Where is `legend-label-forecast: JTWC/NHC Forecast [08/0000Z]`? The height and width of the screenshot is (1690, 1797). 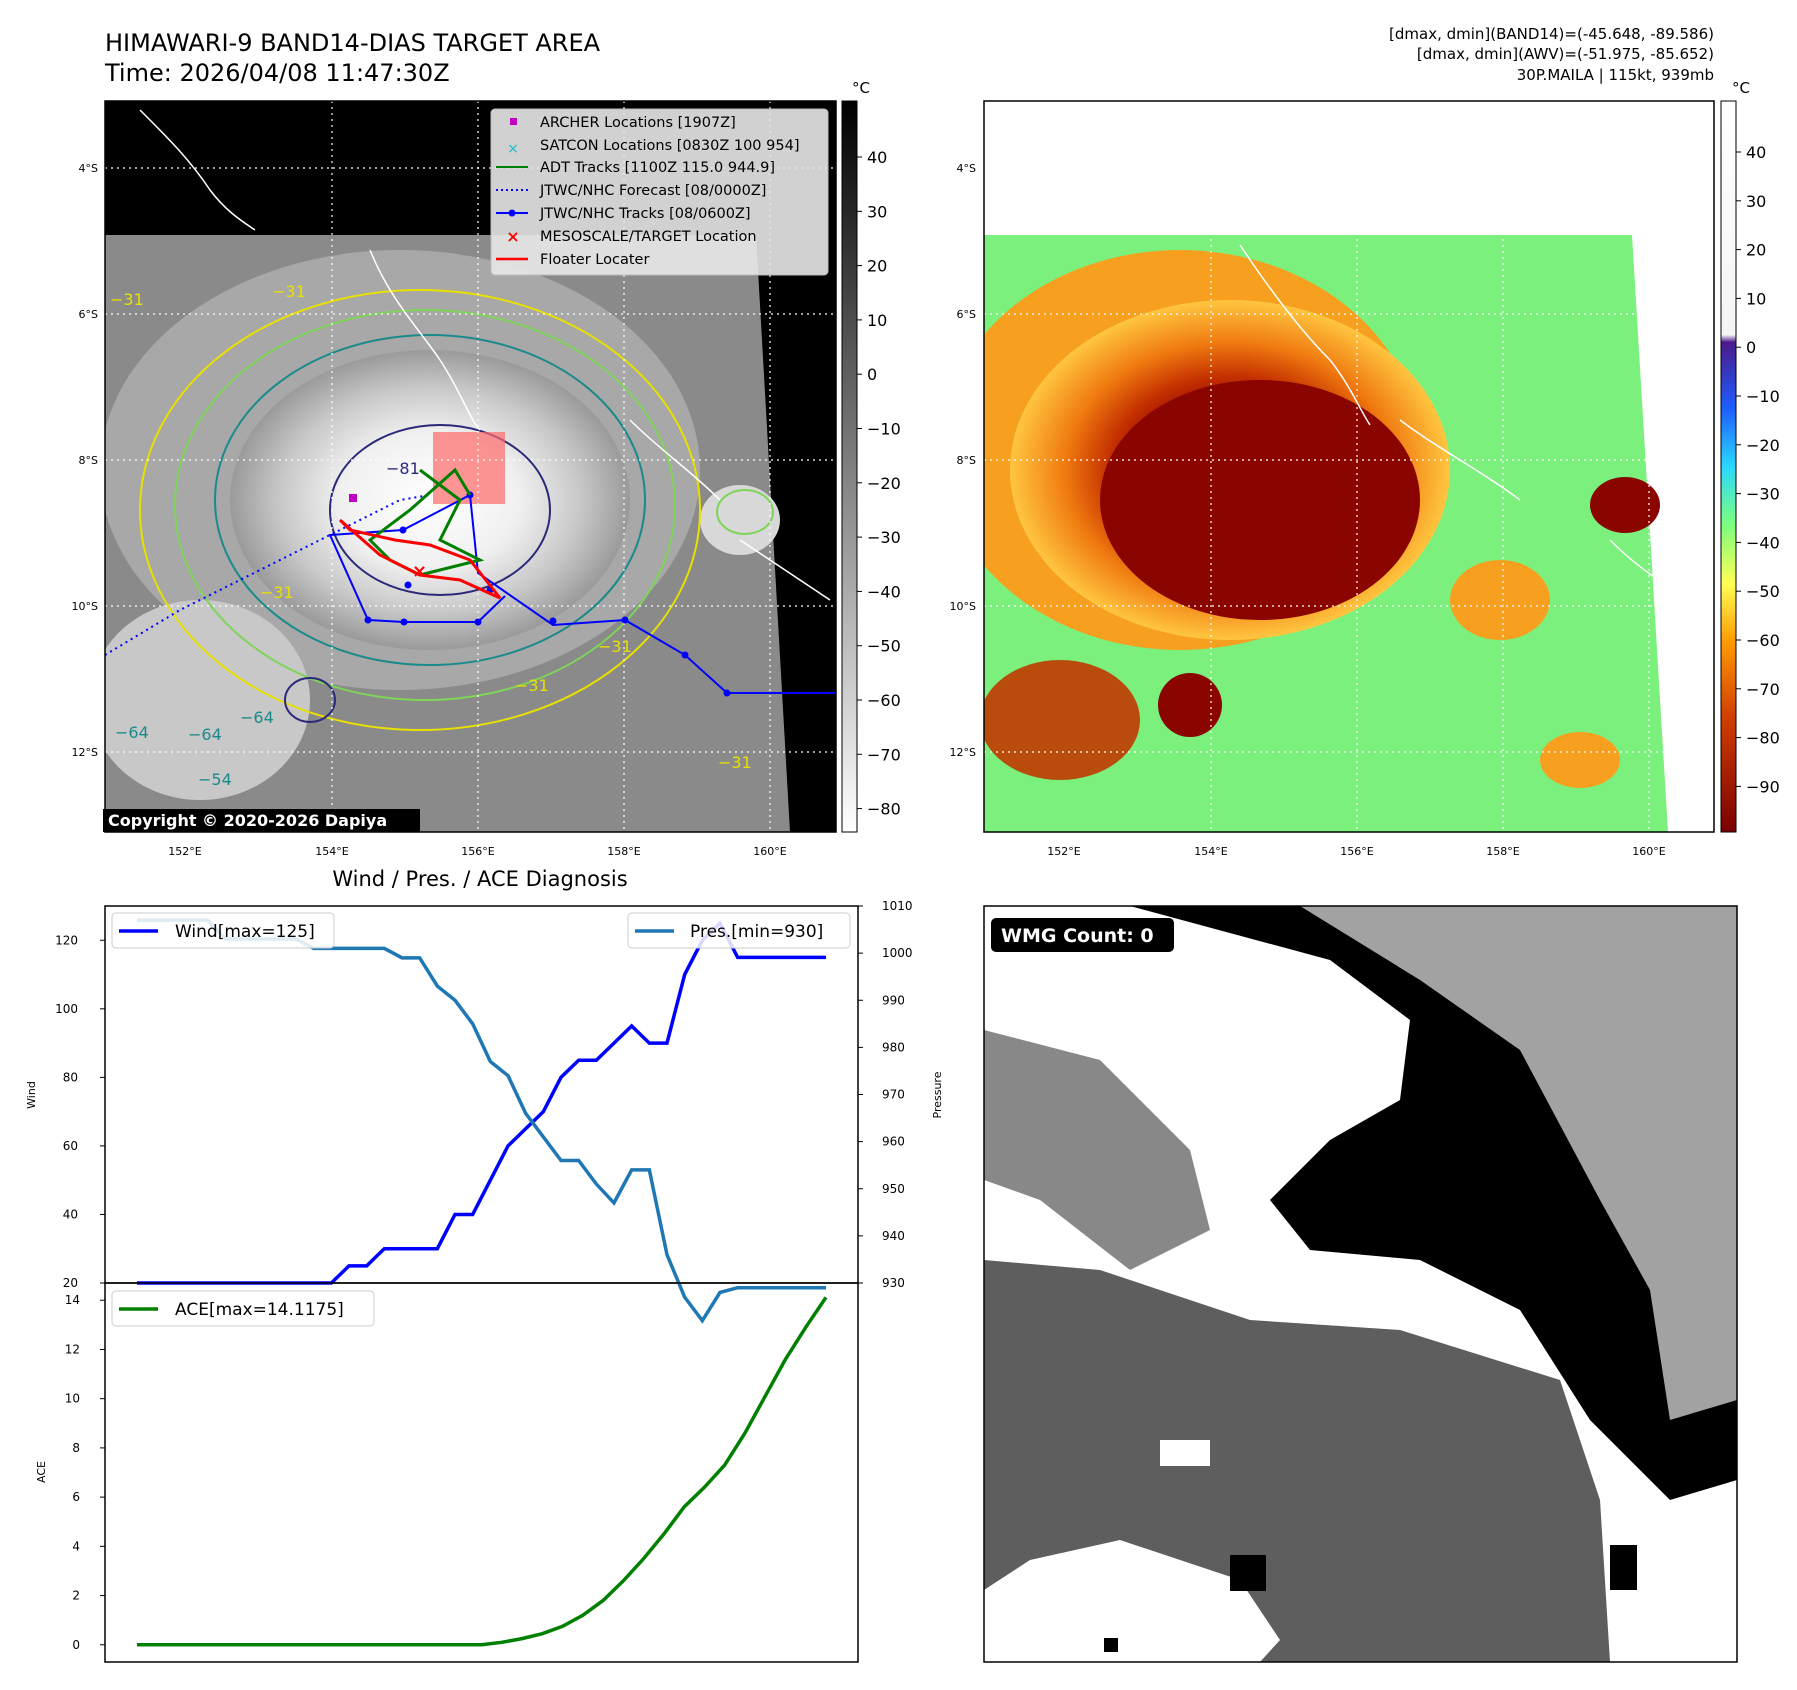 legend-label-forecast: JTWC/NHC Forecast [08/0000Z] is located at coordinates (652, 191).